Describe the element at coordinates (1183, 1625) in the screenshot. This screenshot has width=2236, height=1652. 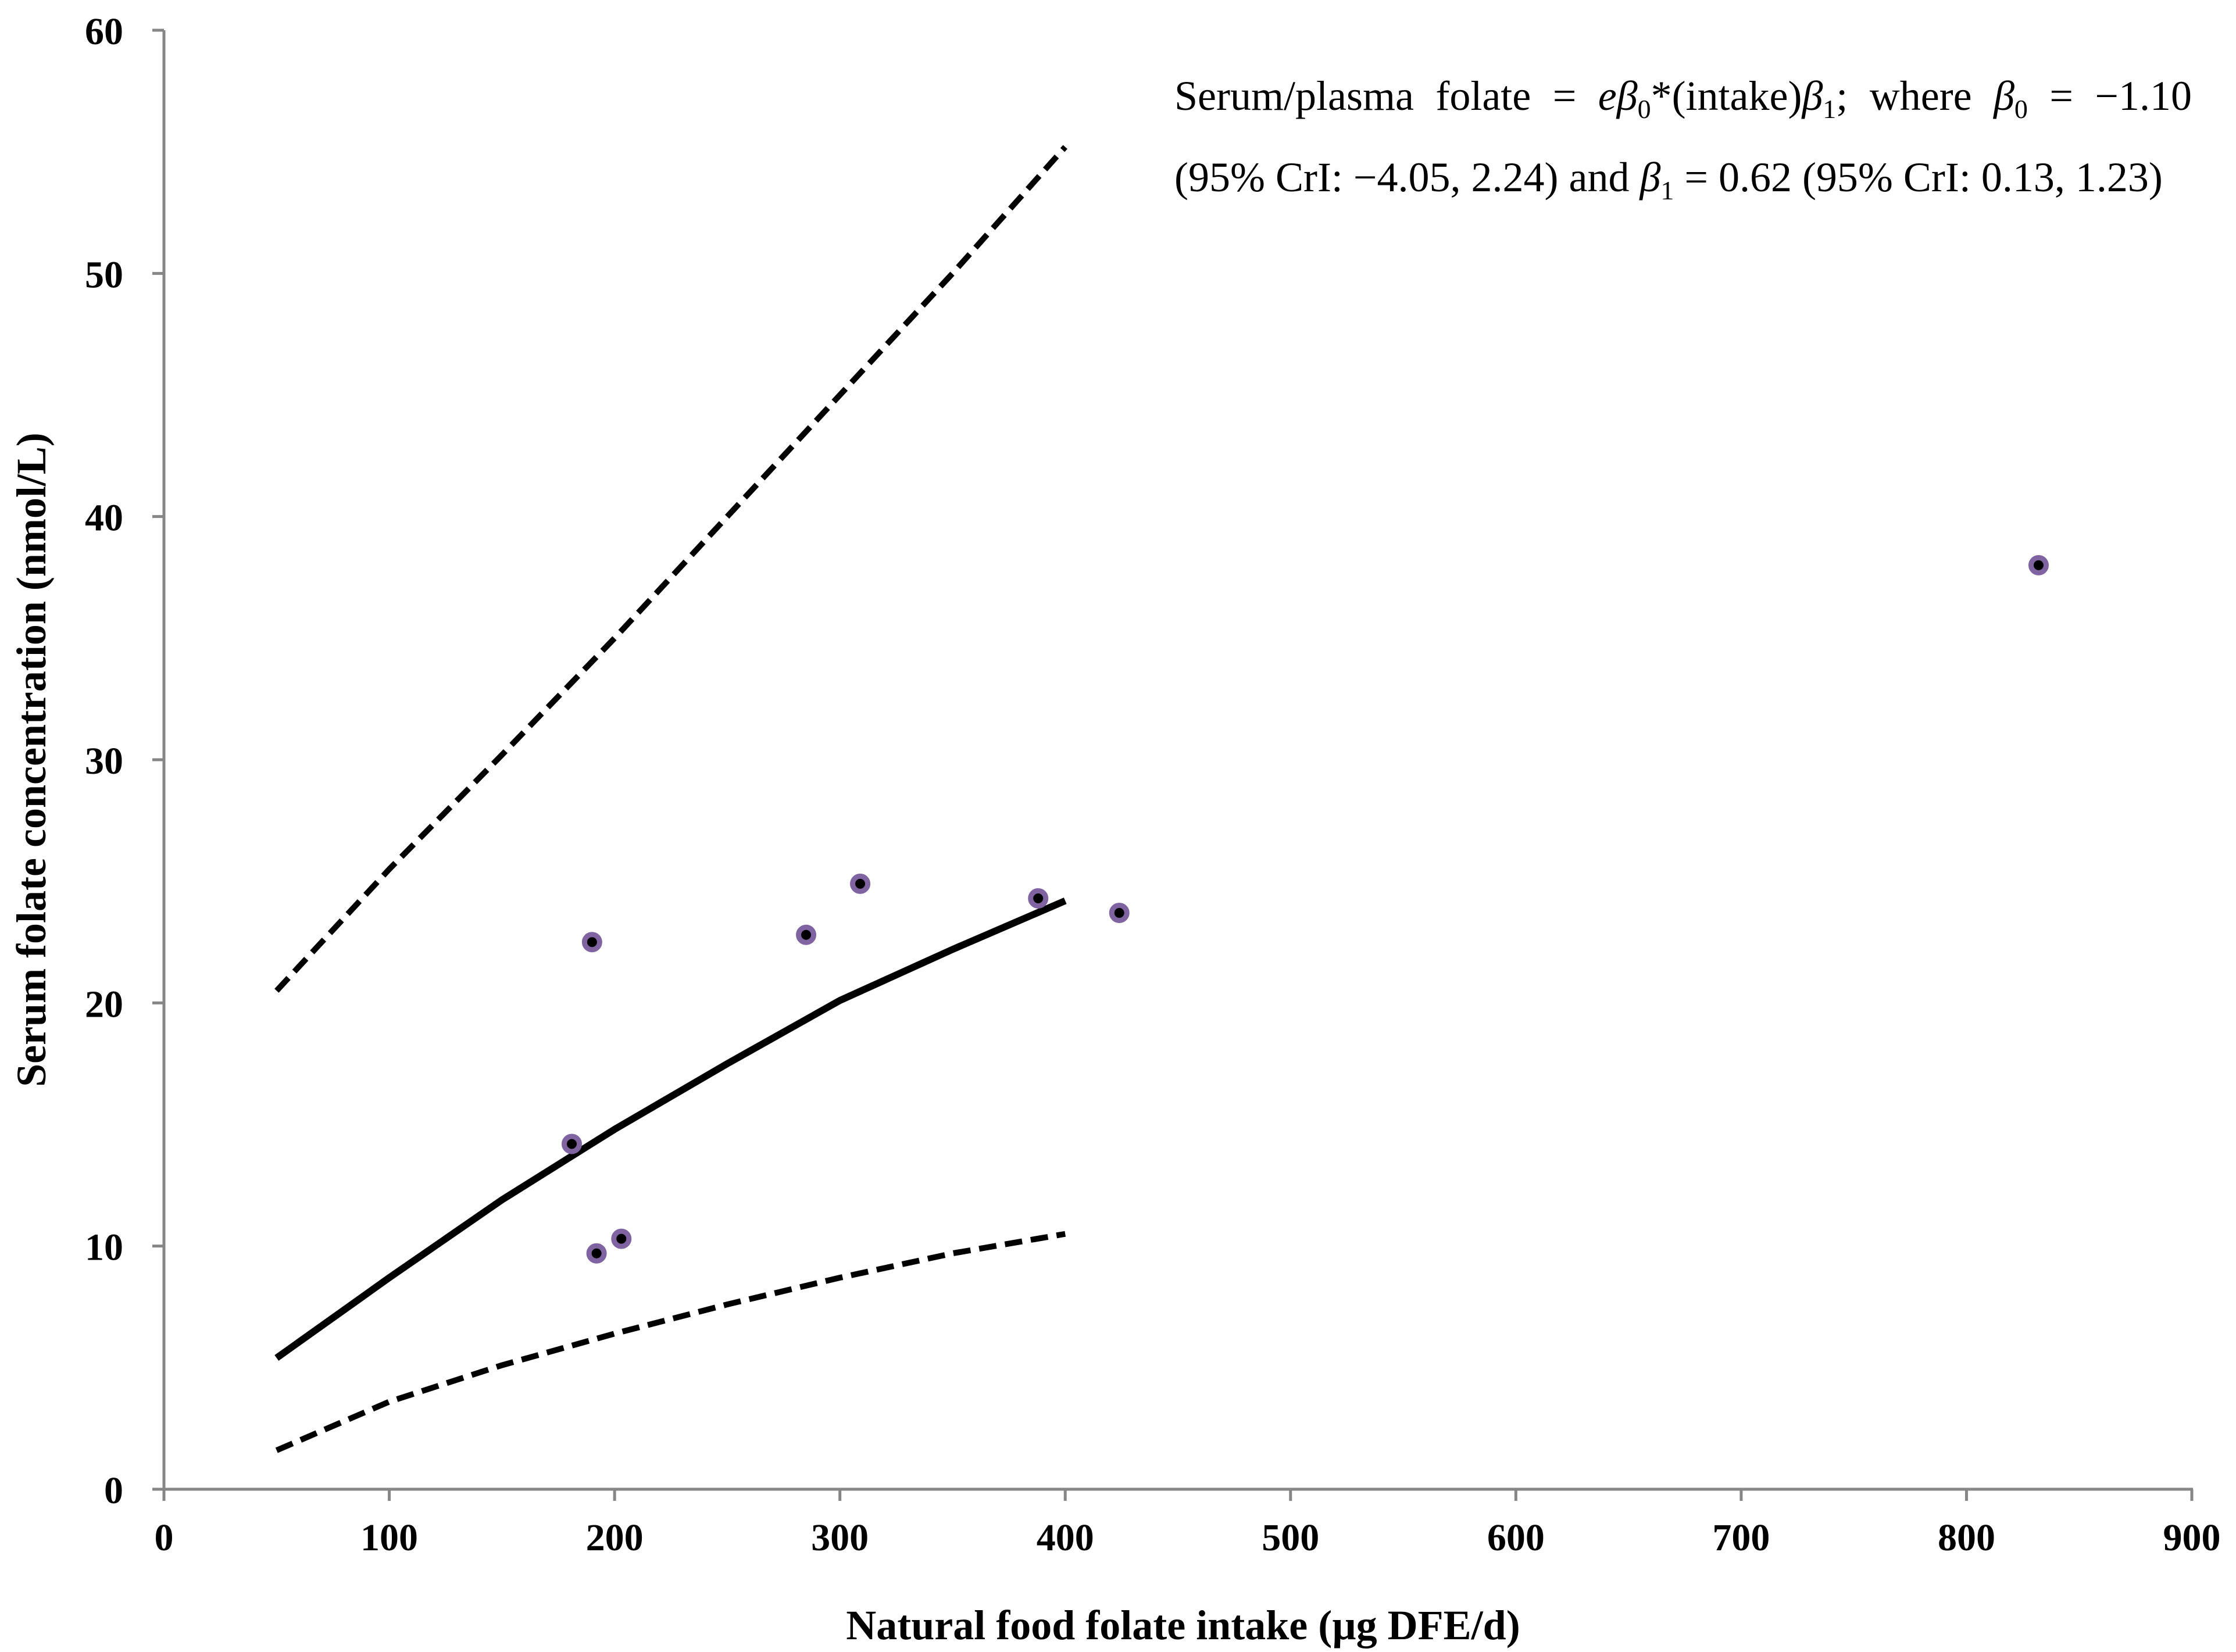
I see `x-axis-title: Natural food folate intake (µg DFE/d)` at that location.